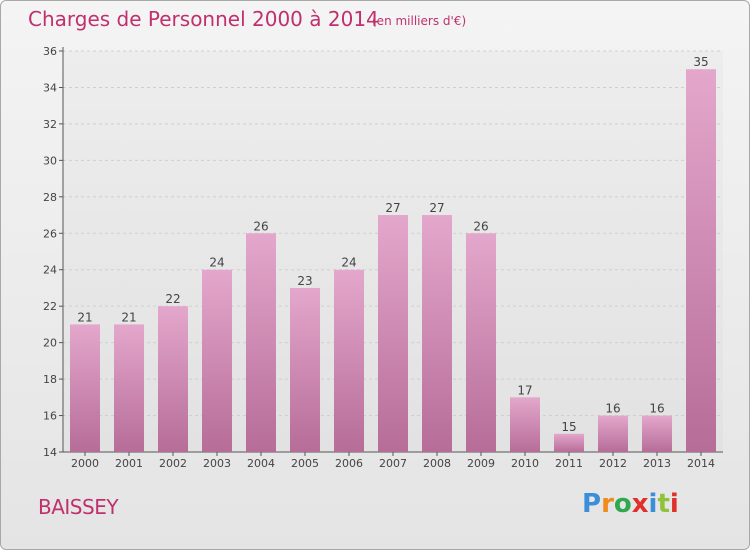  What do you see at coordinates (613, 463) in the screenshot?
I see `x-tick-label: 2012` at bounding box center [613, 463].